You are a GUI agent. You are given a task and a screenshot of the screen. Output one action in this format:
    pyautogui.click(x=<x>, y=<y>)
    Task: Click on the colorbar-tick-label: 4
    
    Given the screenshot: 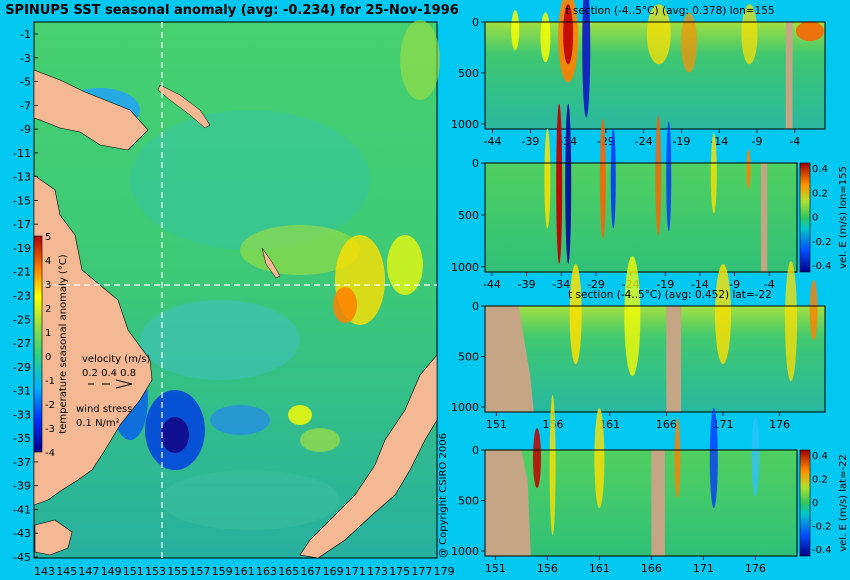 What is the action you would take?
    pyautogui.click(x=48, y=261)
    